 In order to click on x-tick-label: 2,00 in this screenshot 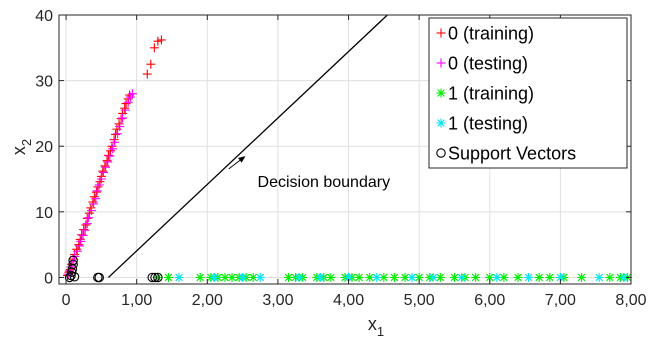, I will do `click(207, 300)`.